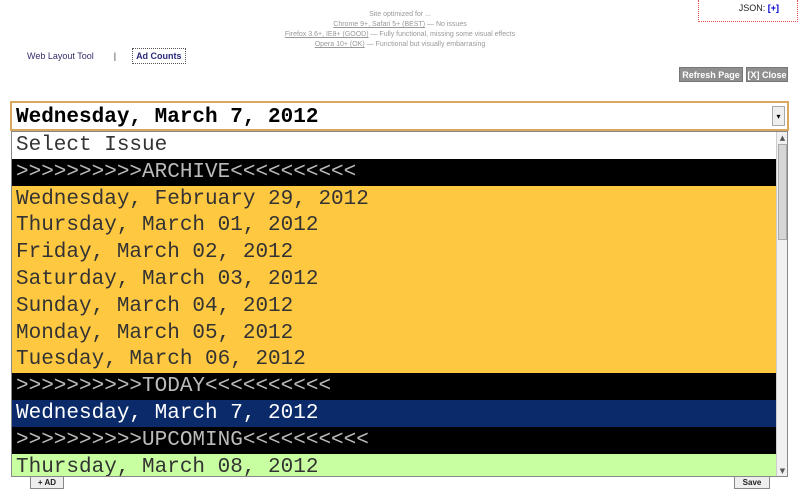  Describe the element at coordinates (752, 482) in the screenshot. I see `save-button: Save` at that location.